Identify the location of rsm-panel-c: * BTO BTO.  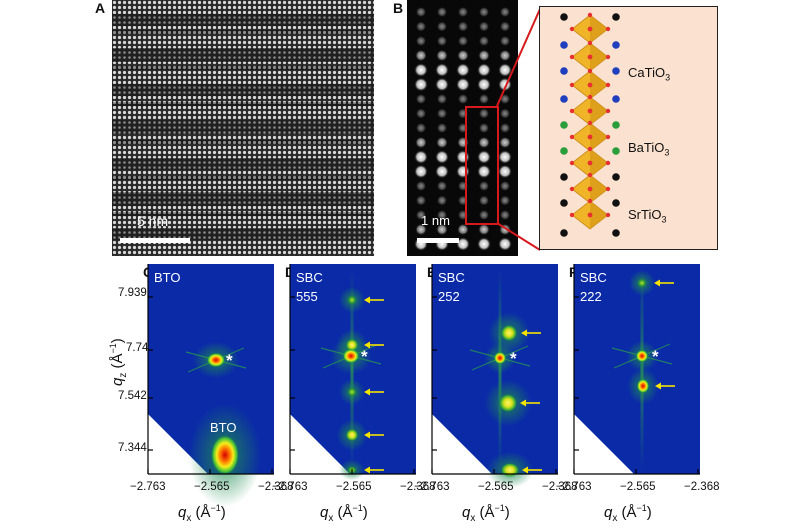
(210, 385).